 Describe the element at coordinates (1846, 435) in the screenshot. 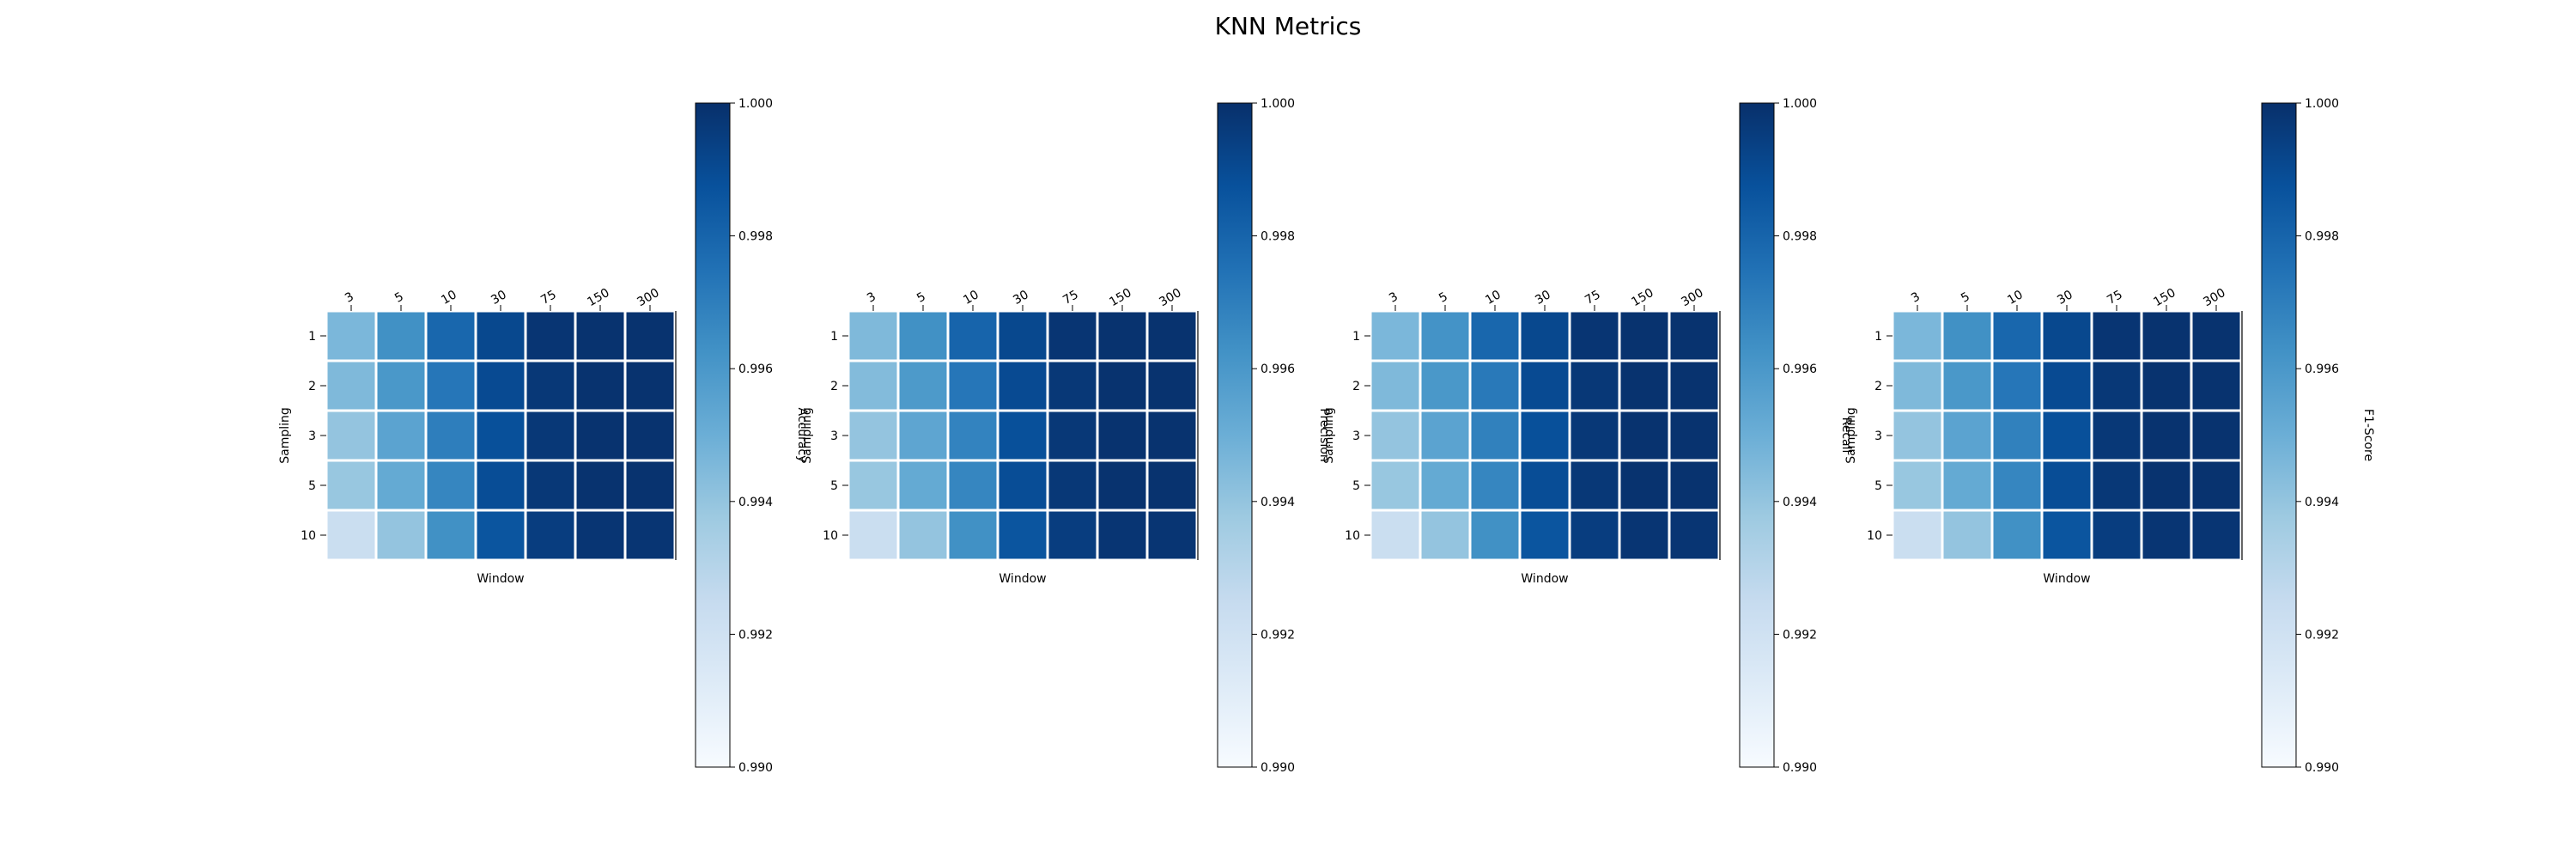

I see `colorbar-label: Recall` at that location.